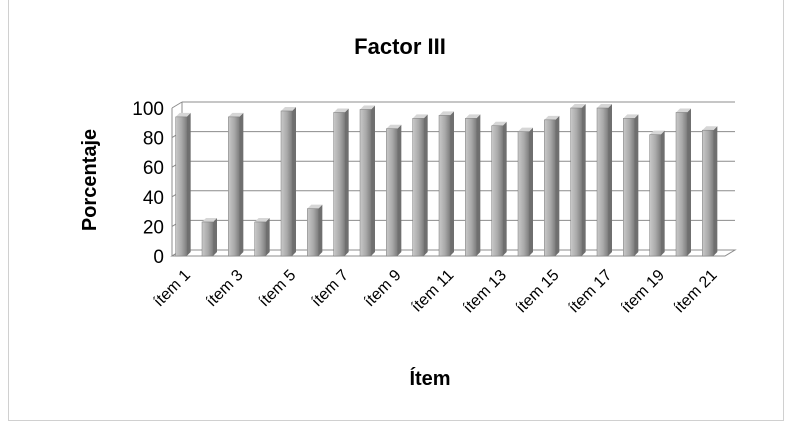 This screenshot has width=786, height=423. Describe the element at coordinates (383, 289) in the screenshot. I see `x-tick-label: ítem 9` at that location.